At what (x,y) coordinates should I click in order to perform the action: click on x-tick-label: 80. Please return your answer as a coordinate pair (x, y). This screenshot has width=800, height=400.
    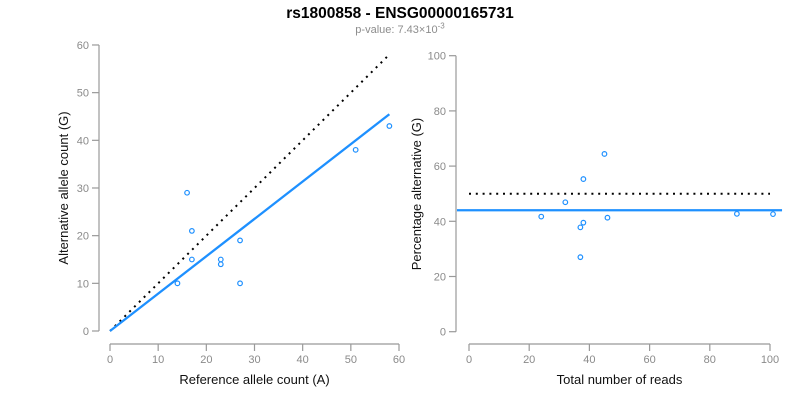
    Looking at the image, I should click on (710, 360).